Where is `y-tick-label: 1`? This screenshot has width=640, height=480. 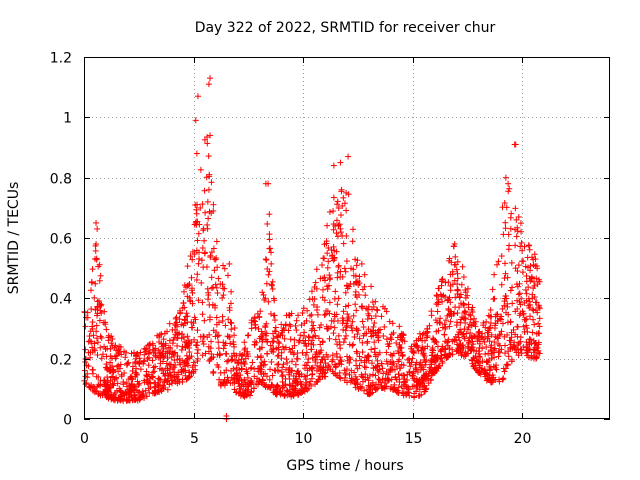 y-tick-label: 1 is located at coordinates (67, 119).